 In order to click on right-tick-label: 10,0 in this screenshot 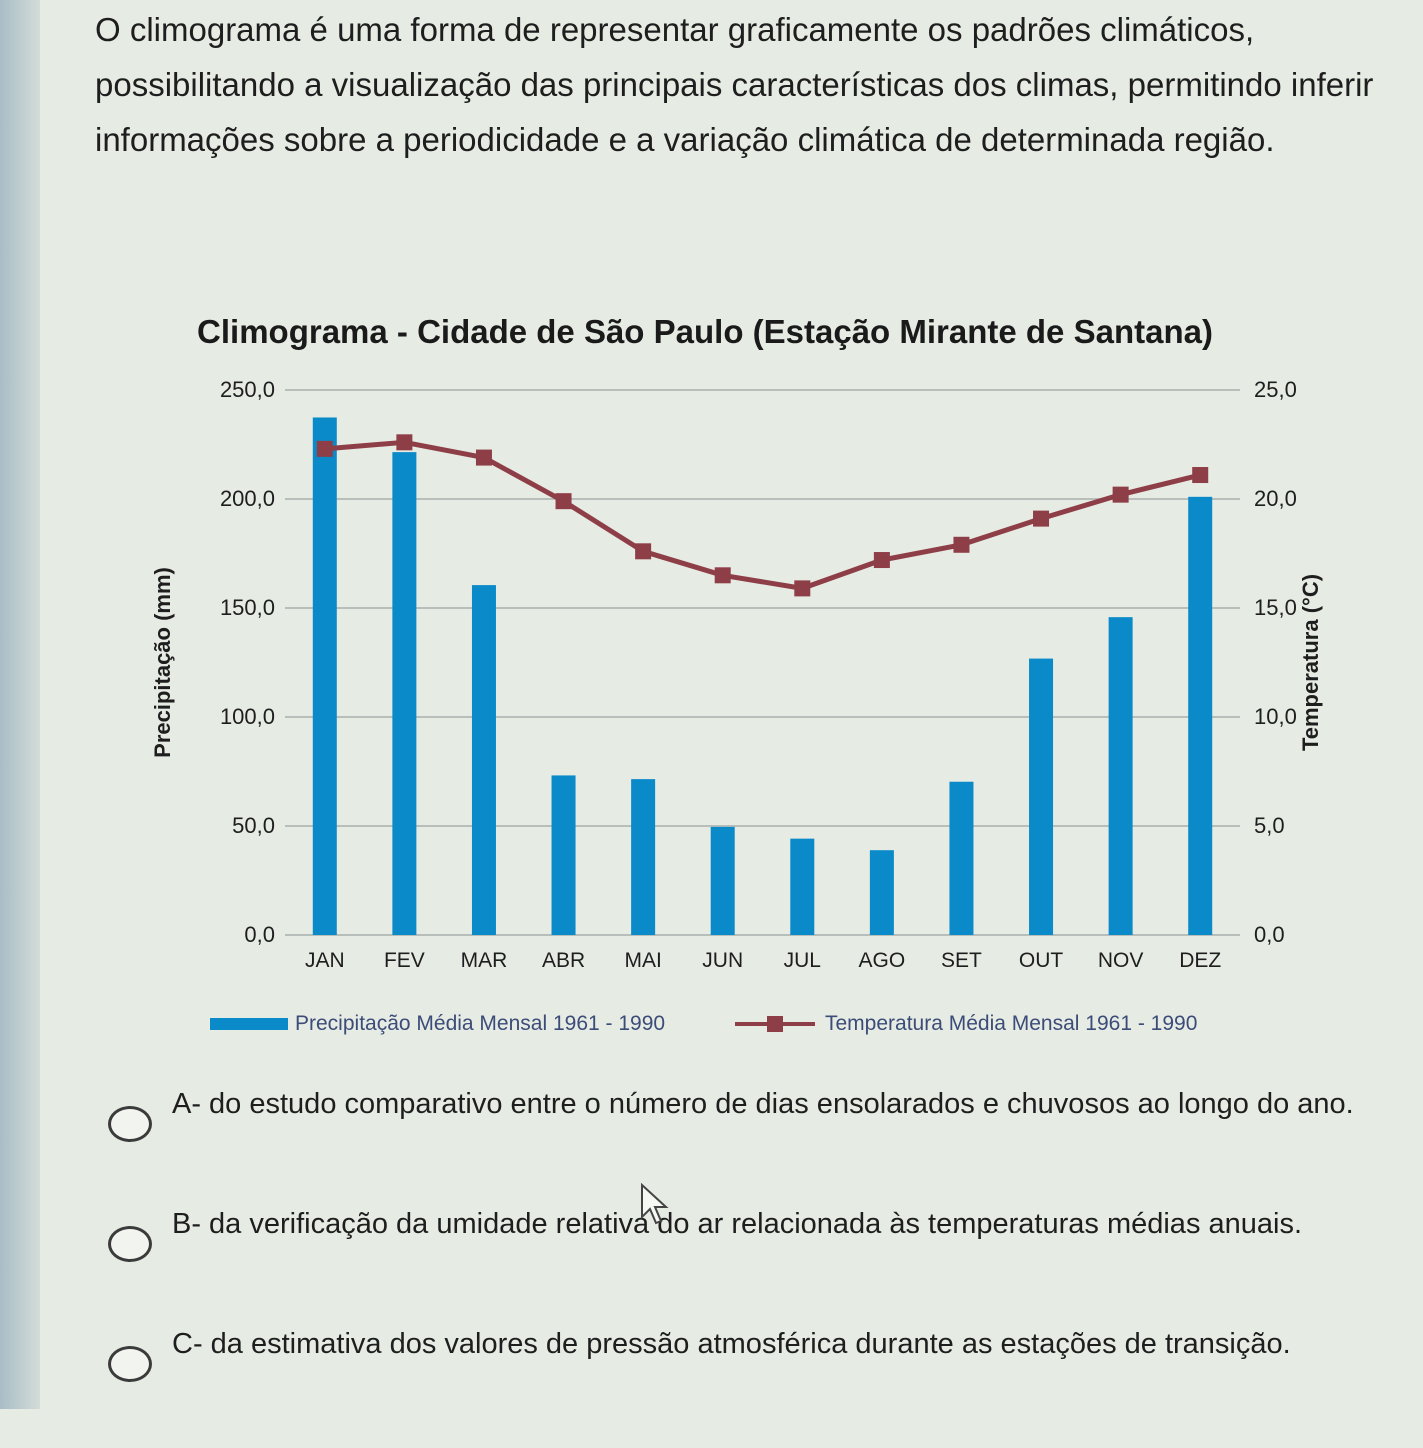, I will do `click(1275, 716)`.